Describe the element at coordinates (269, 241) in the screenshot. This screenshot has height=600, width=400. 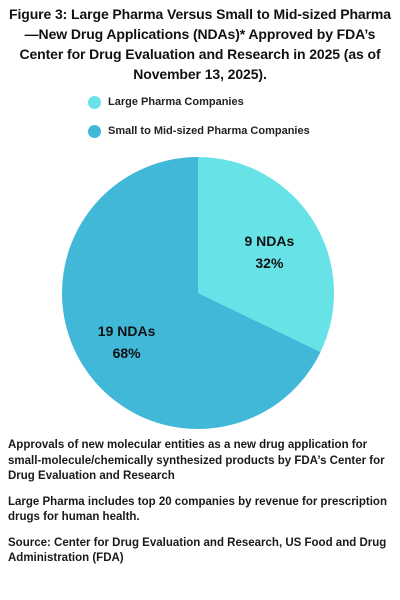
I see `slice-count-label-large-pharma: 9 NDAs` at that location.